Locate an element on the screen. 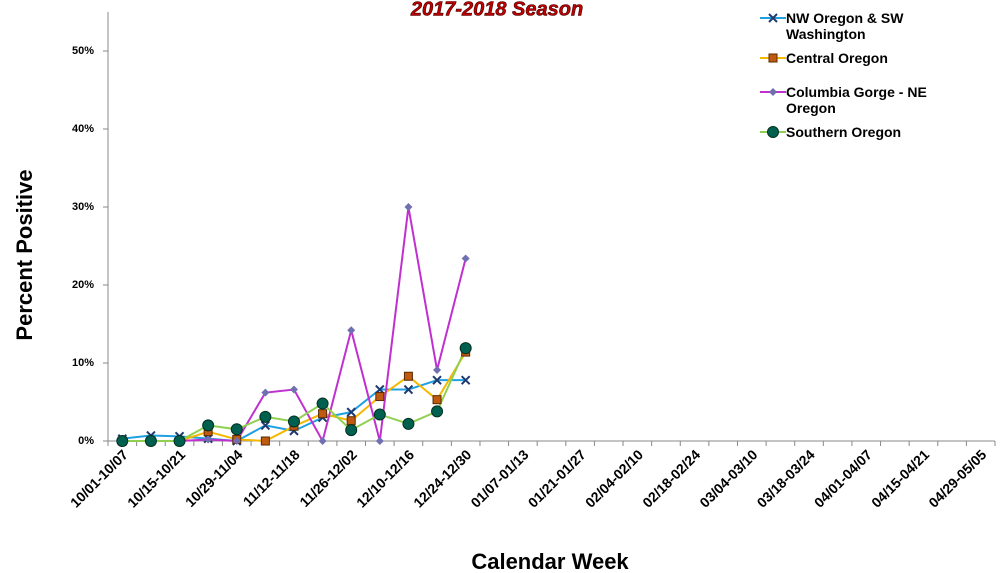 This screenshot has width=1004, height=573. legend-entry: Central Oregon is located at coordinates (870, 58).